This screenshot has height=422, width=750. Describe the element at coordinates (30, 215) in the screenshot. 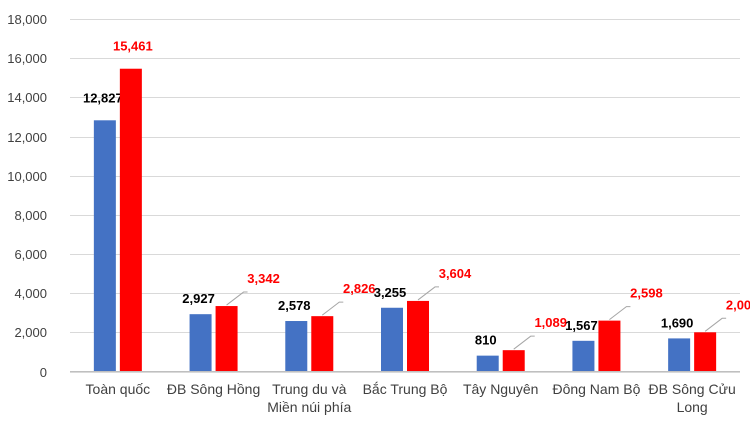

I see `y-tick-label: 8,000` at that location.